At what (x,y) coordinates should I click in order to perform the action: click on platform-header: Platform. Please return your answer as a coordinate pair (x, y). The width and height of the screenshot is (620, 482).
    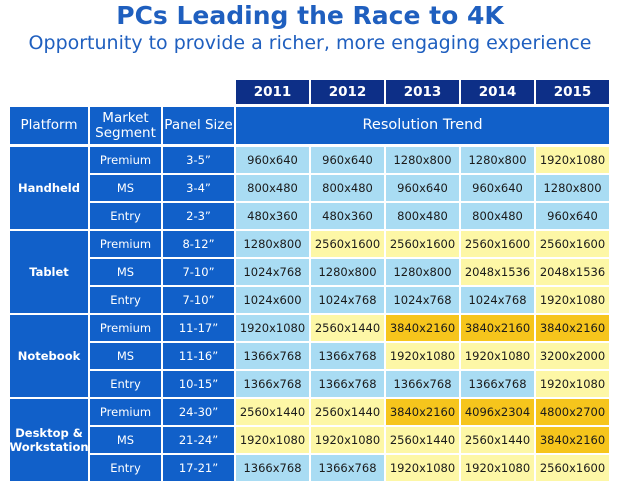
    Looking at the image, I should click on (49, 125).